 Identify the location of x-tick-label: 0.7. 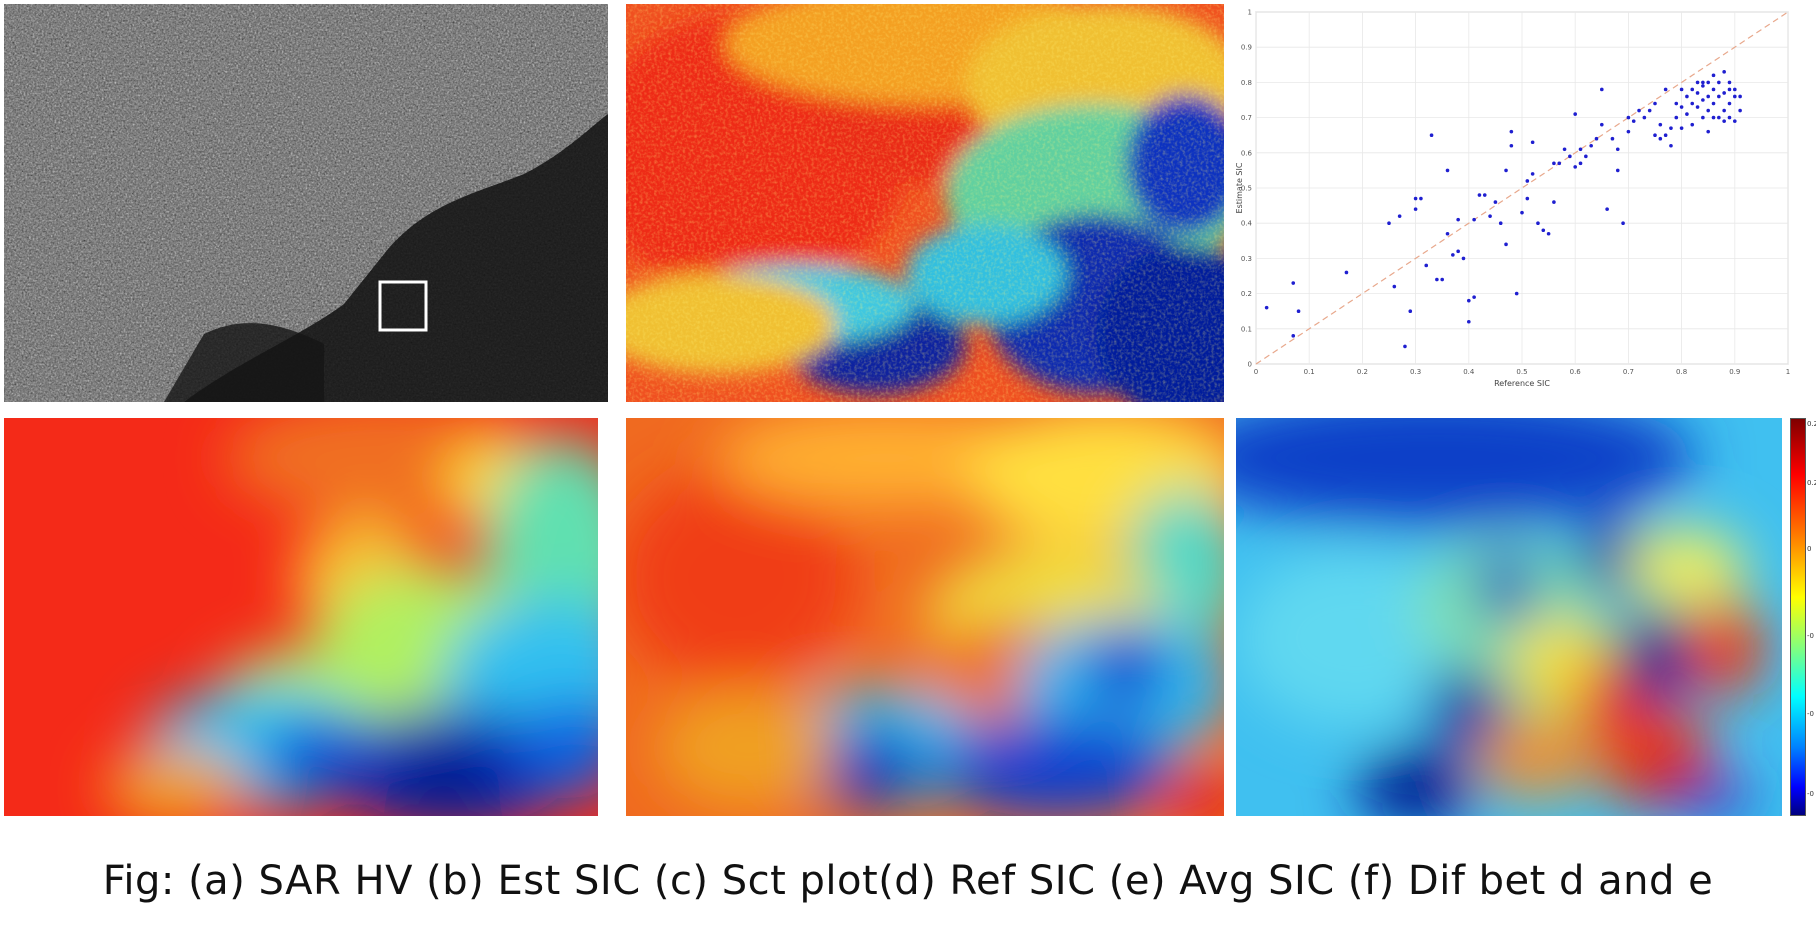
(1628, 372).